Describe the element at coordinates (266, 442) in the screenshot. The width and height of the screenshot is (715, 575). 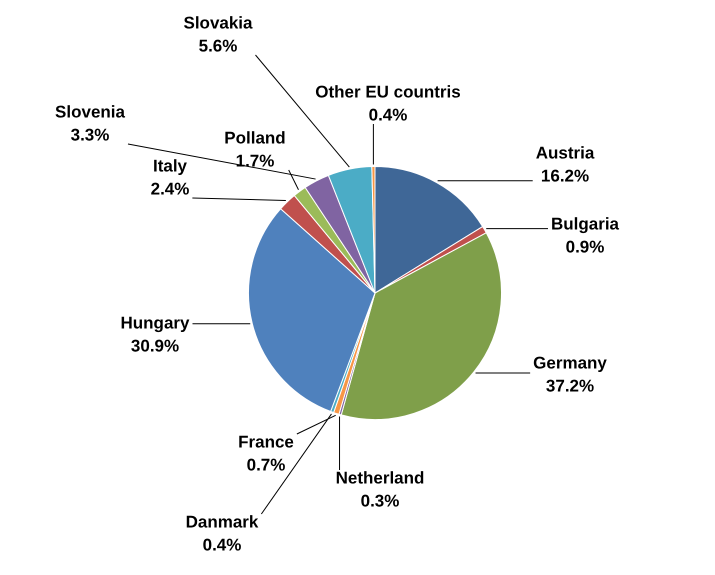
I see `slice-label: France` at that location.